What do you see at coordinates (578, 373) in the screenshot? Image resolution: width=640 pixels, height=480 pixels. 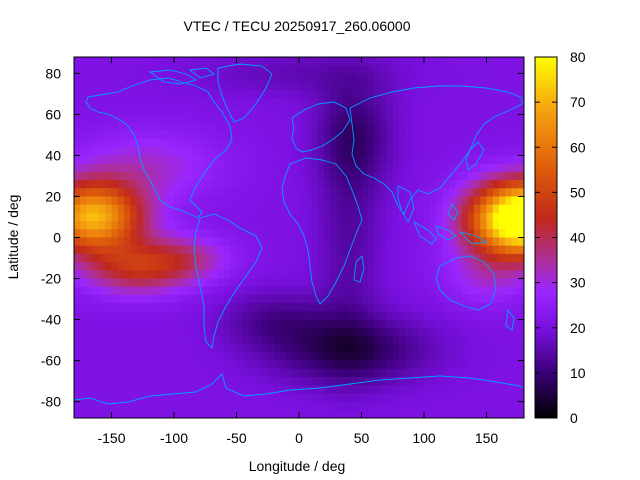 I see `colorbar-tick-label: 10` at bounding box center [578, 373].